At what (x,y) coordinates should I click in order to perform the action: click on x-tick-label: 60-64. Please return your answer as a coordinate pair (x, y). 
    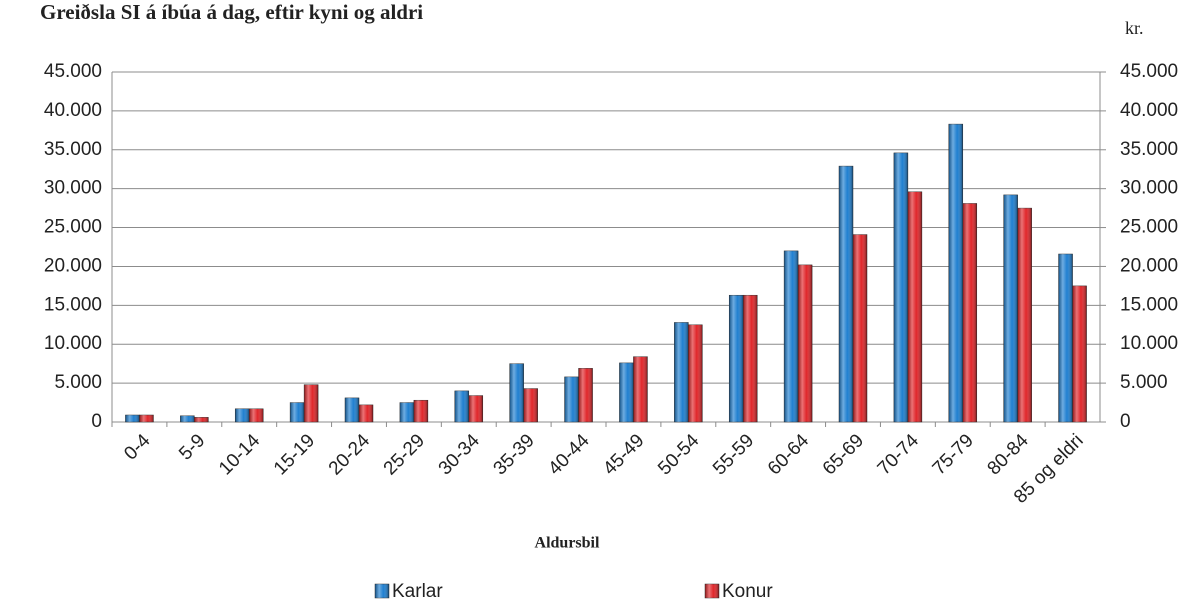
    Looking at the image, I should click on (789, 455).